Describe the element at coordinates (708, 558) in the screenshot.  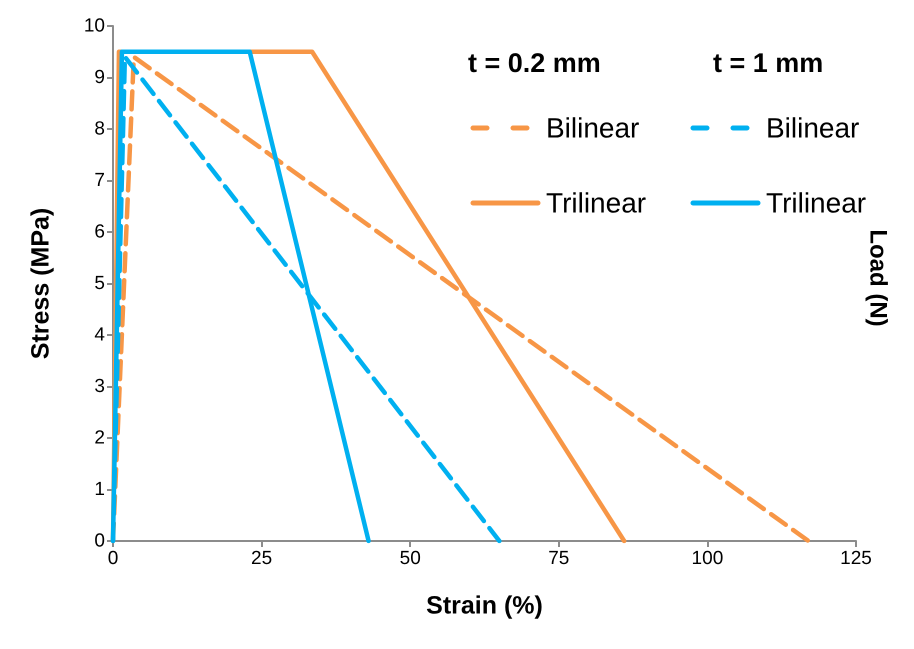
I see `x-tick-label: 100` at that location.